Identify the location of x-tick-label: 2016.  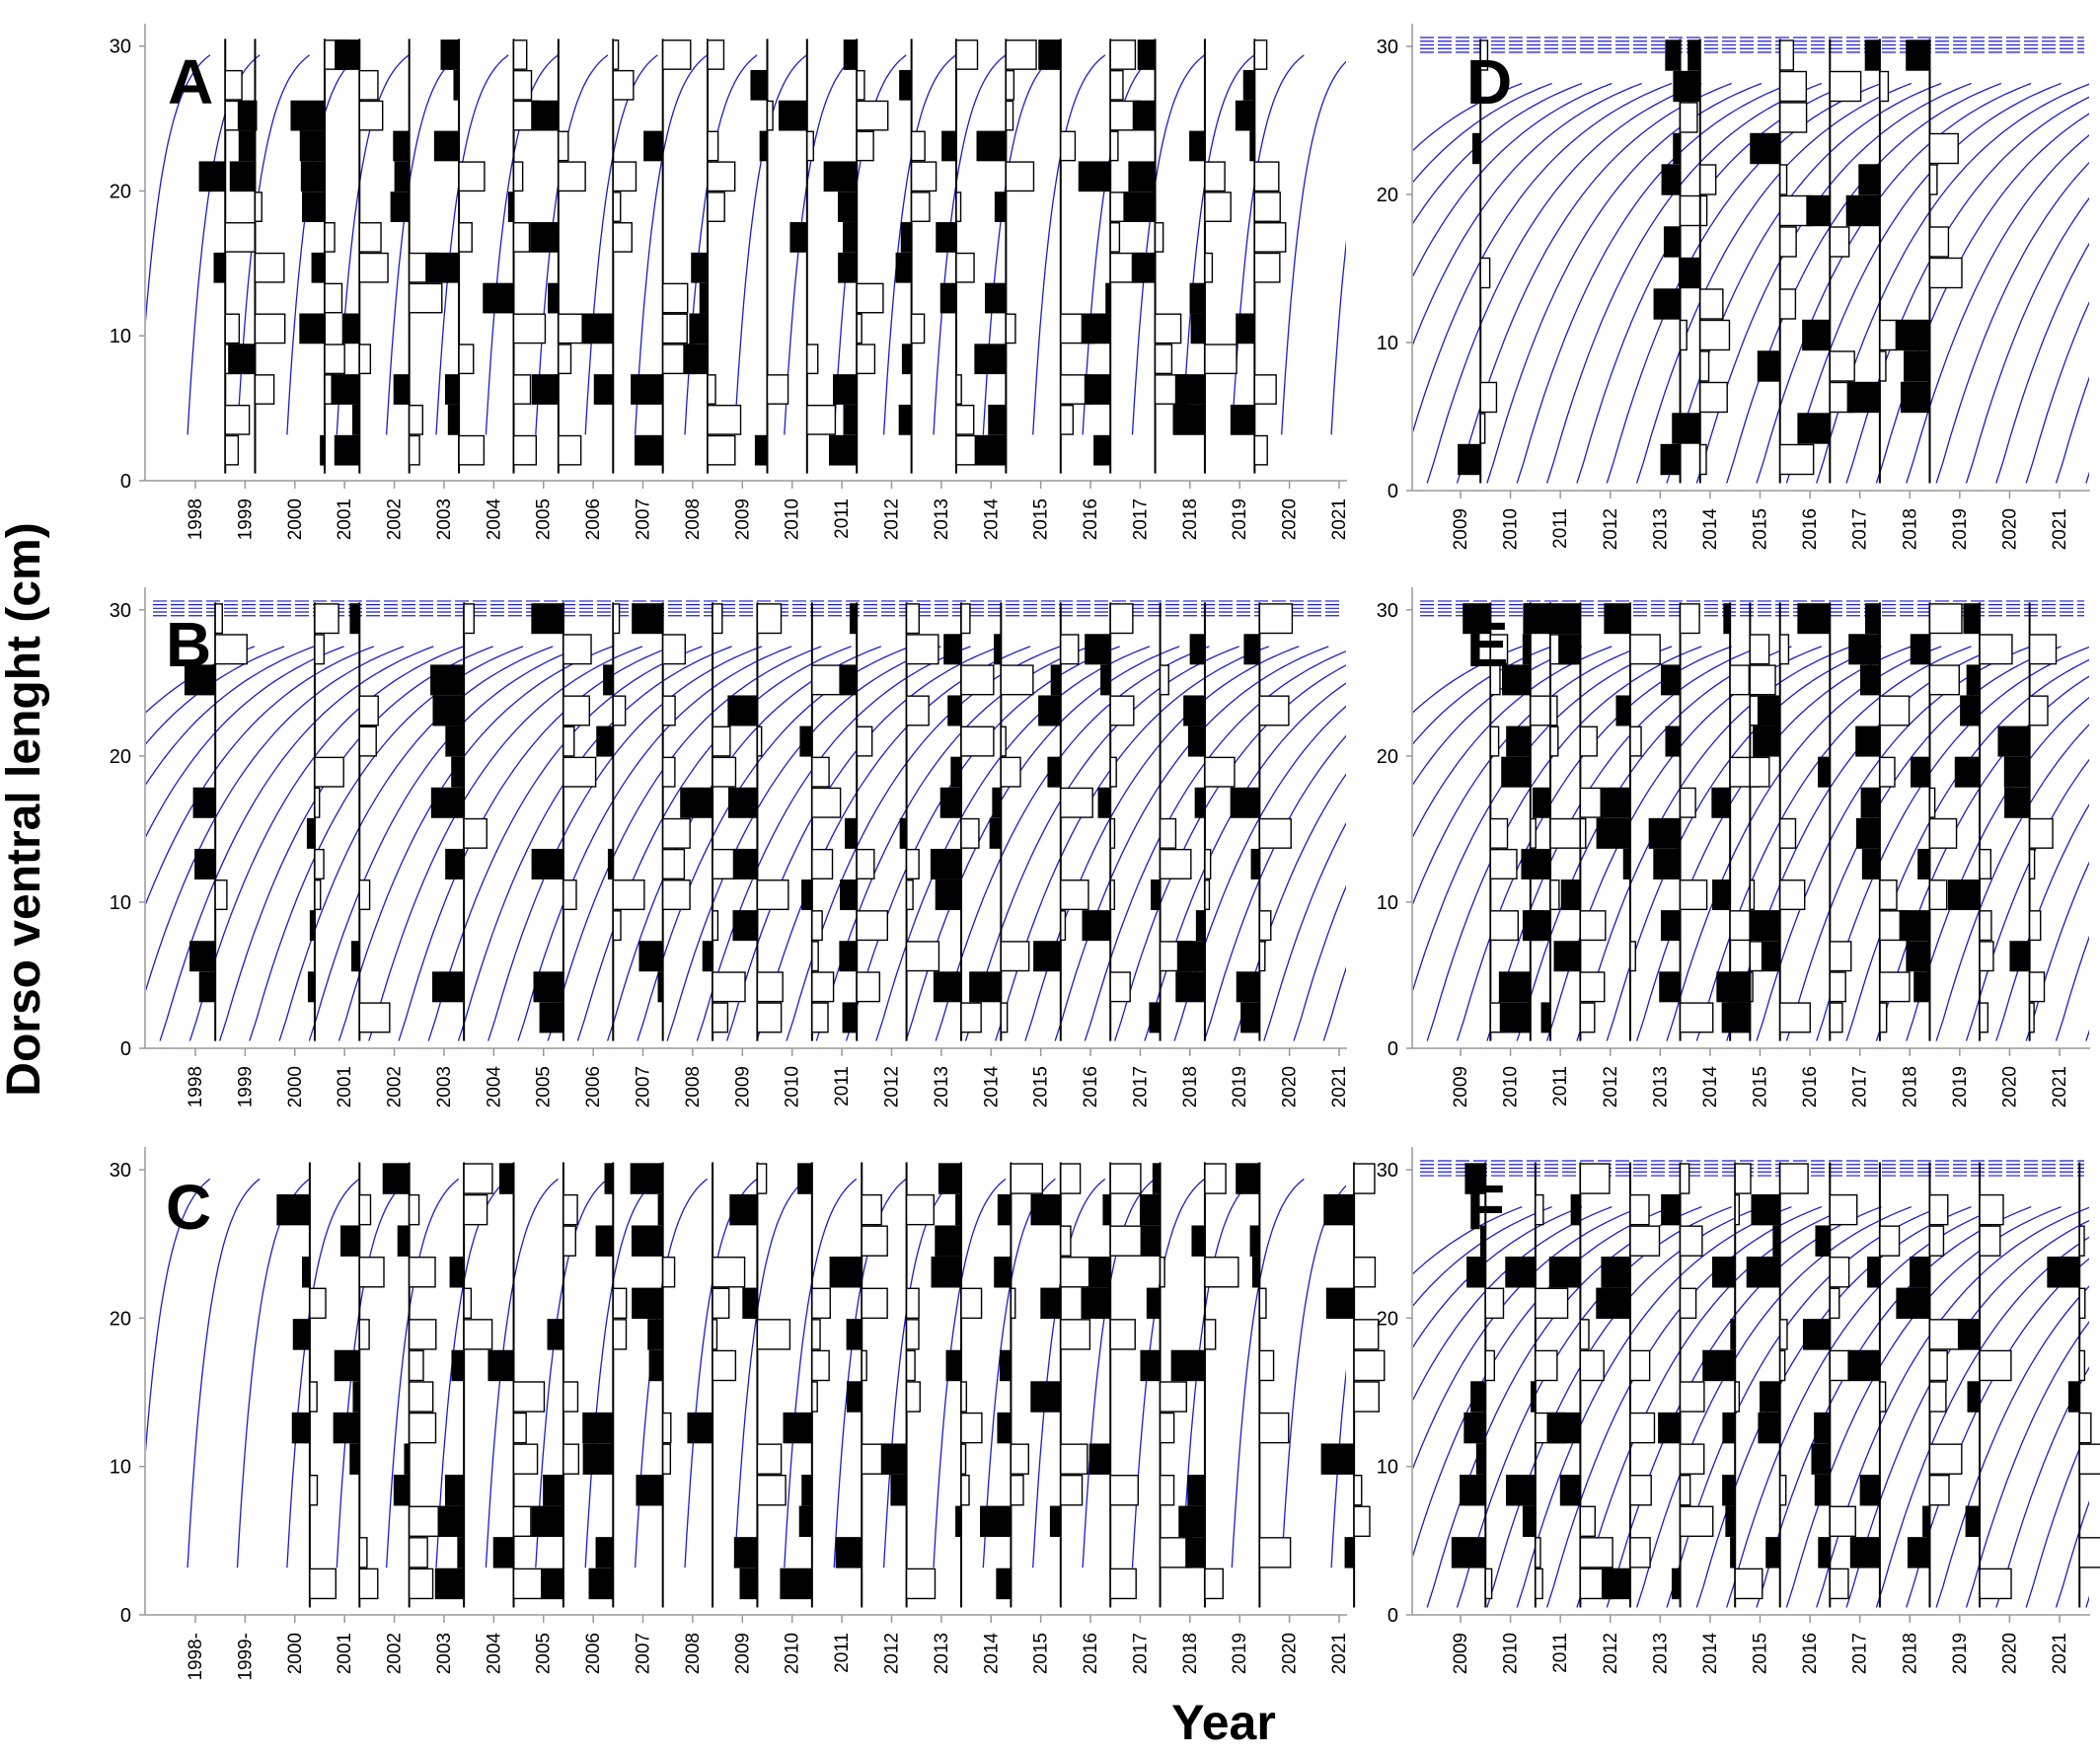
(1810, 1653).